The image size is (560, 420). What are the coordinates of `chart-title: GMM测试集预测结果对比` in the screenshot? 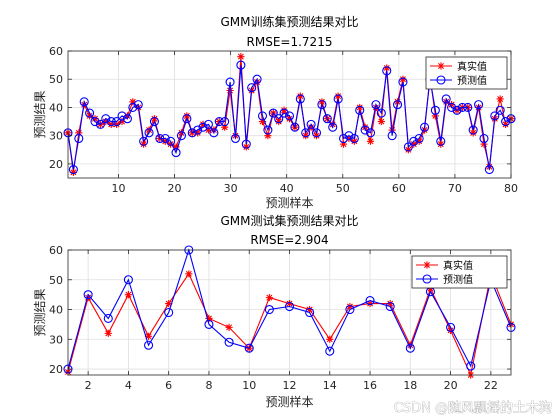 It's located at (289, 220).